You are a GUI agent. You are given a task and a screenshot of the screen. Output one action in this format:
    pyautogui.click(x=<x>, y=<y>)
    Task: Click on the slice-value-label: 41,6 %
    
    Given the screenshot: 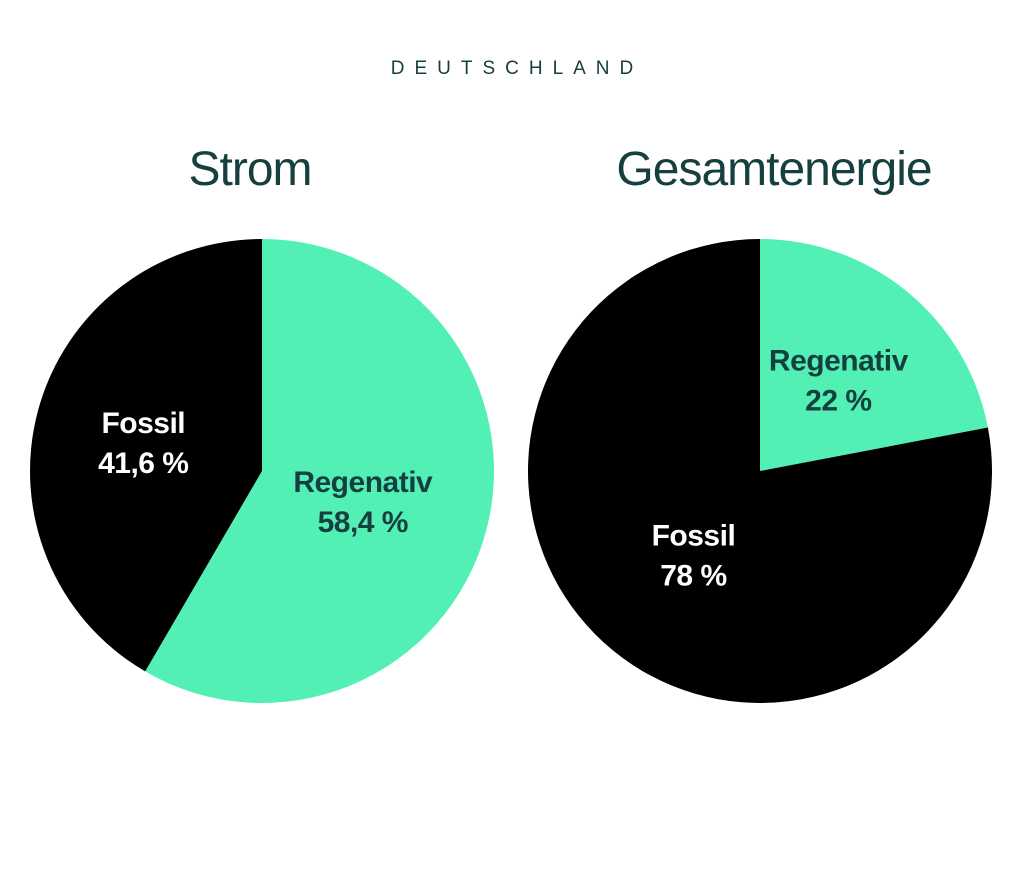 What is the action you would take?
    pyautogui.click(x=143, y=463)
    